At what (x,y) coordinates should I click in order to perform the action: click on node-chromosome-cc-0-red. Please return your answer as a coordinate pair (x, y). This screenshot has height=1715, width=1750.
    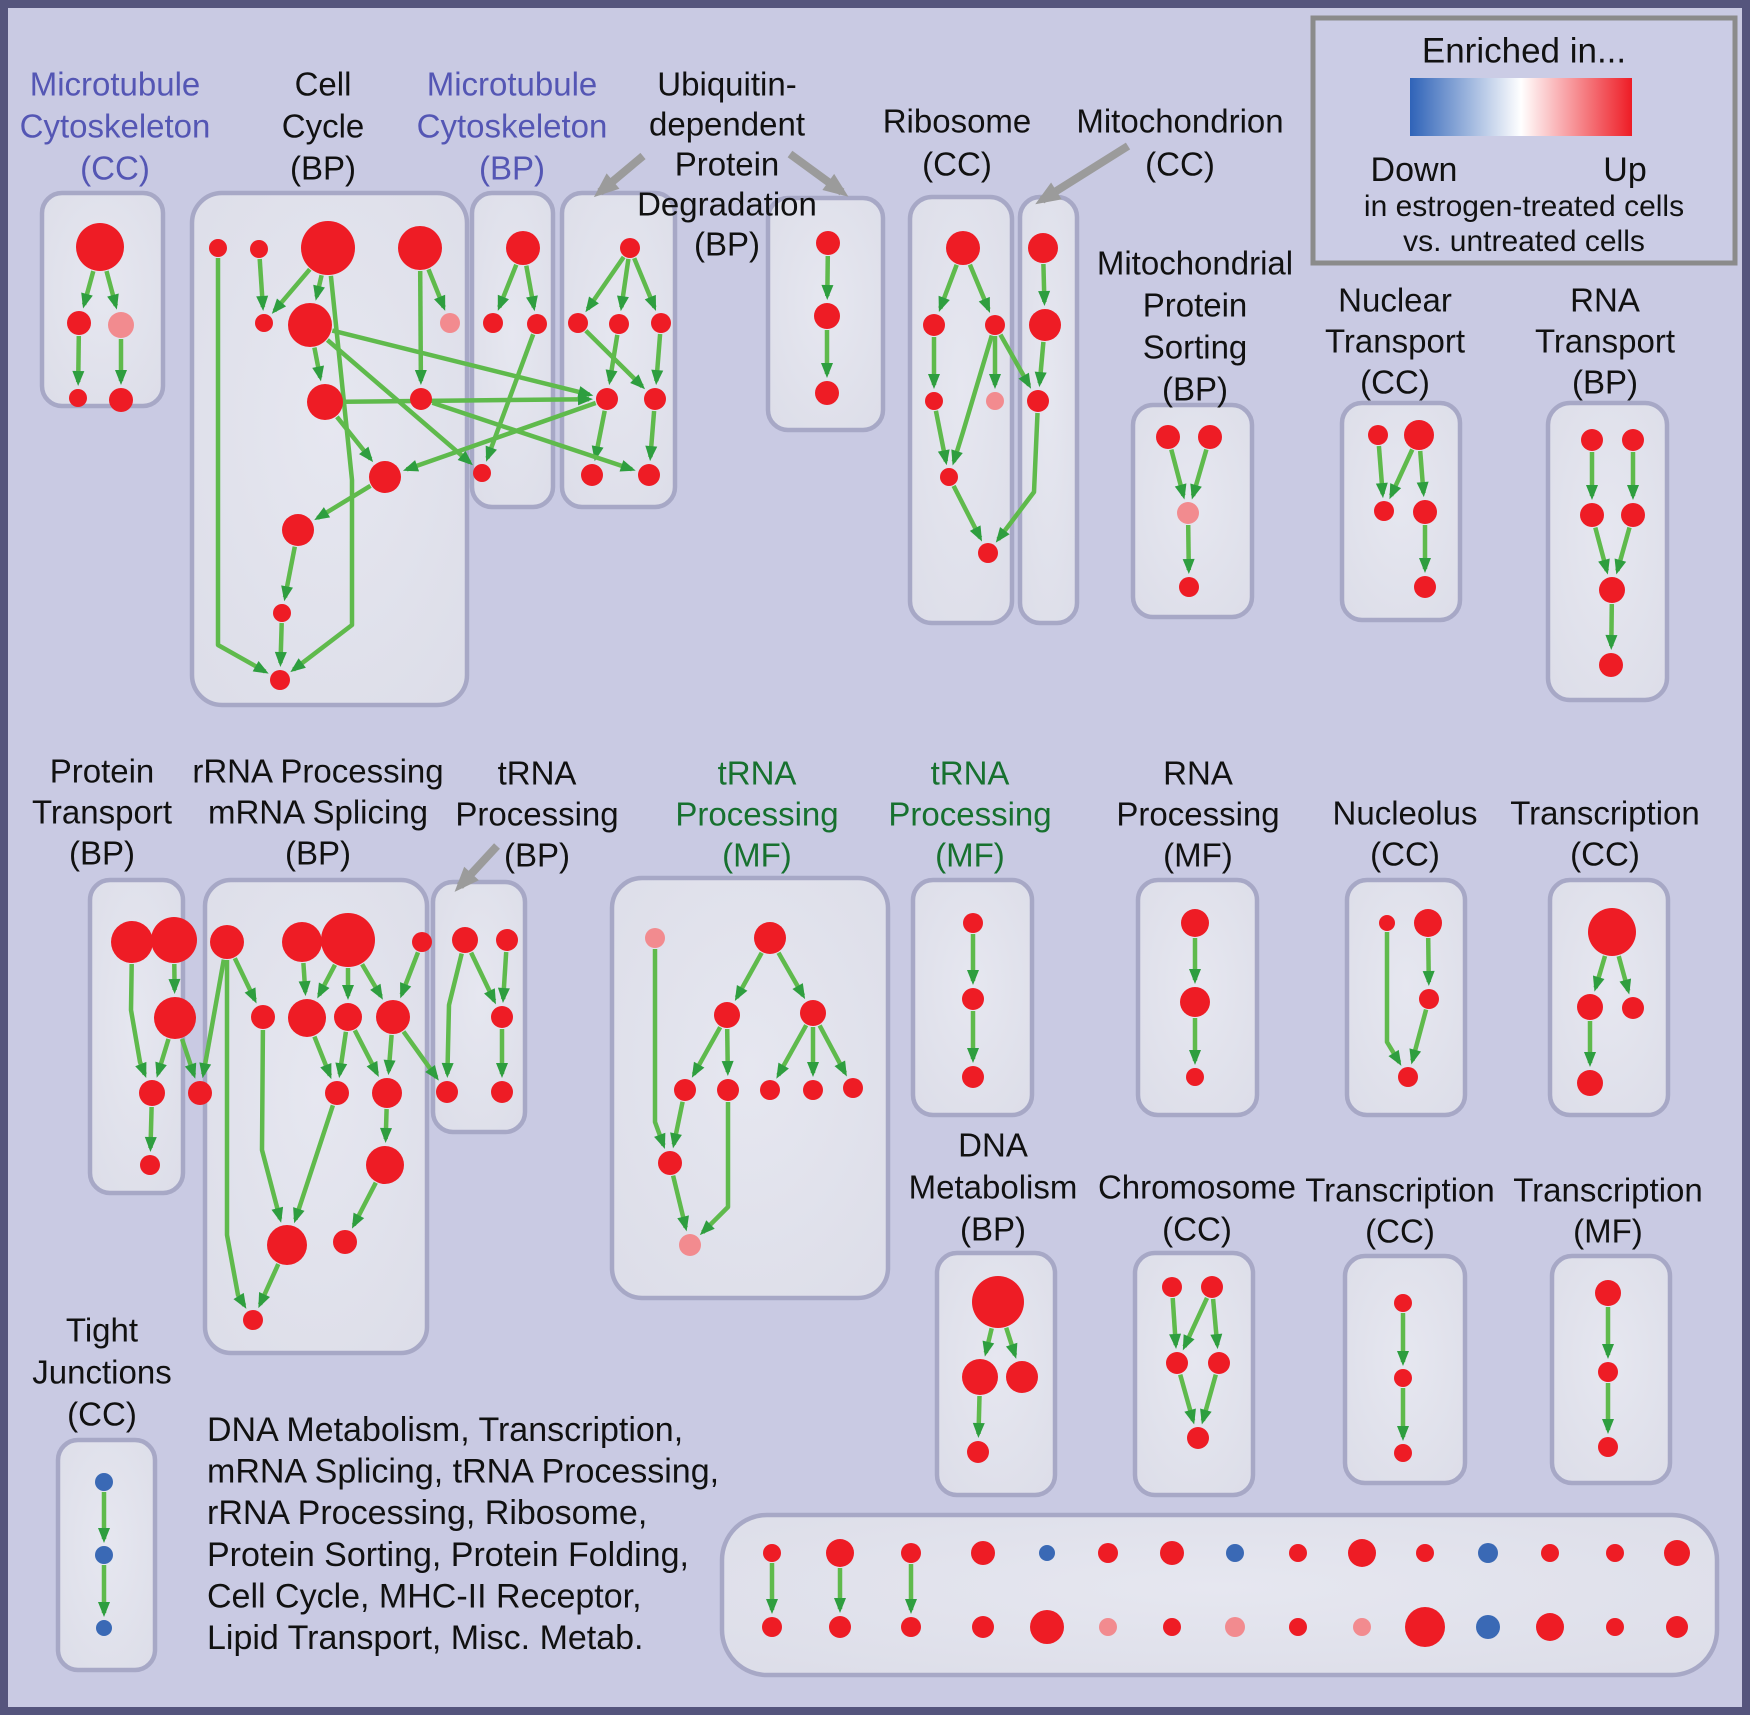
    Looking at the image, I should click on (1172, 1287).